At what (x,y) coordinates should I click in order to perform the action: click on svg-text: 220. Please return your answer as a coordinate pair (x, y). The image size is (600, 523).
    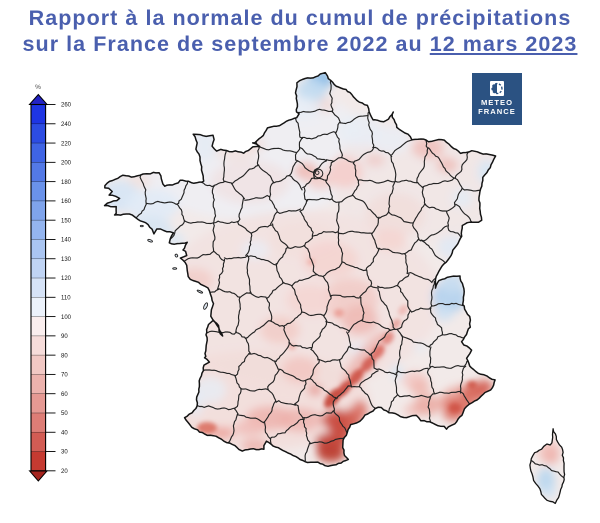
    Looking at the image, I should click on (66, 144).